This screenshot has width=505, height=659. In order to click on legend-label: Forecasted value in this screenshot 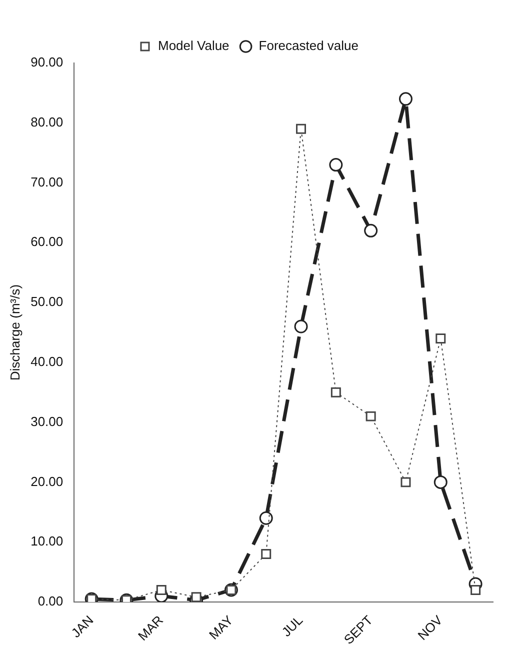, I will do `click(308, 46)`.